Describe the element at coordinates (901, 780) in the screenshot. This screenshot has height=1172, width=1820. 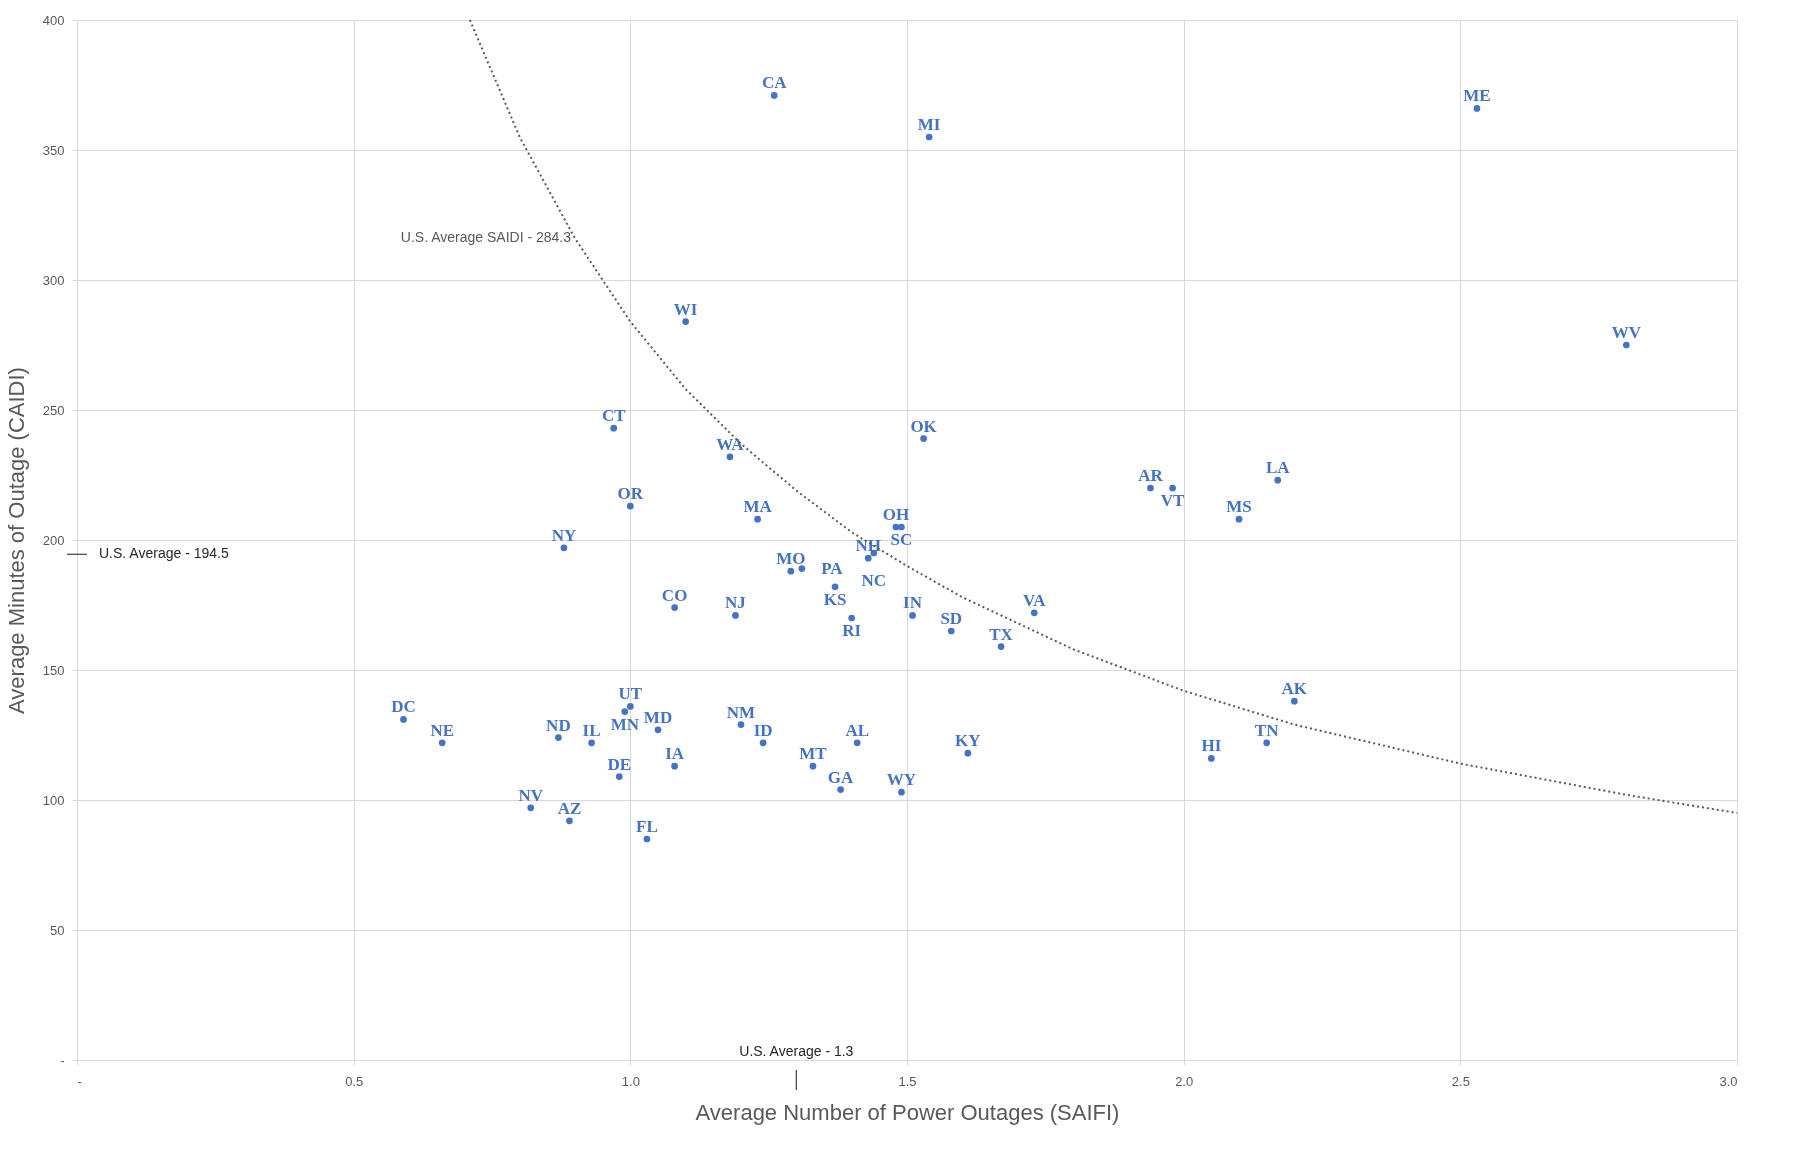
I see `data-label: WY` at that location.